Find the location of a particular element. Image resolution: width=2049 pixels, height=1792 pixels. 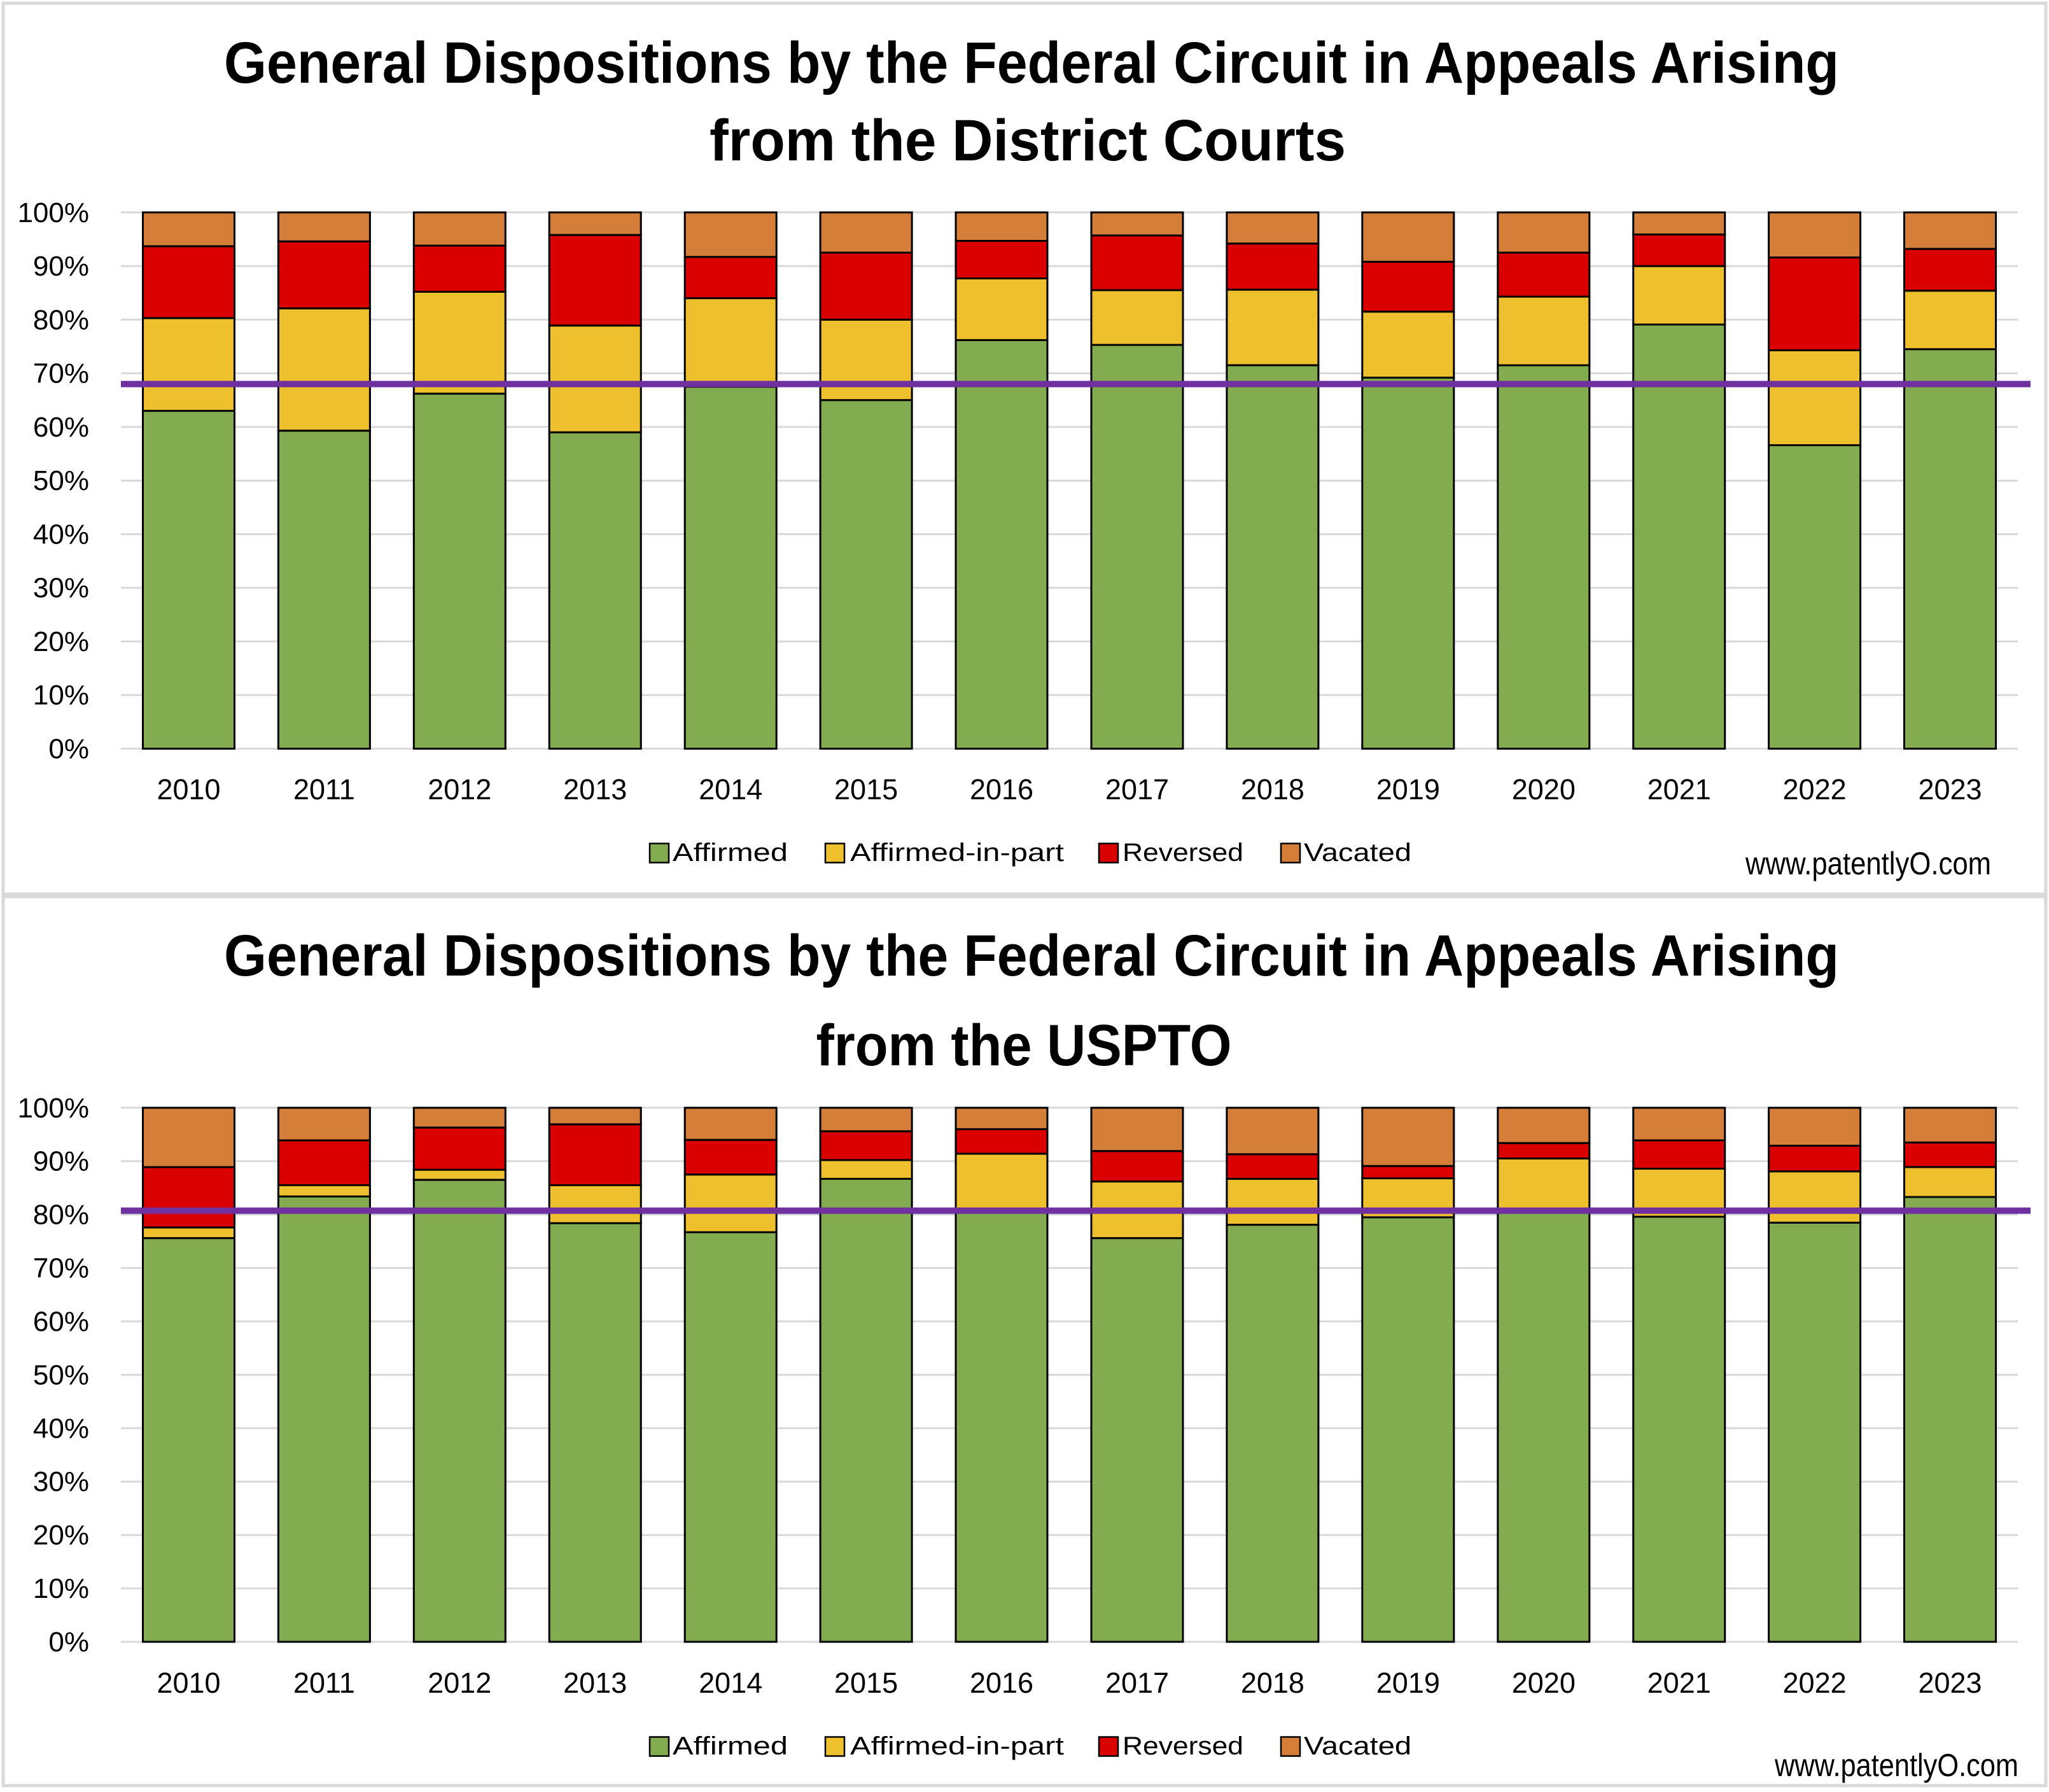

svg-text: from the District Courts is located at coordinates (1028, 140).